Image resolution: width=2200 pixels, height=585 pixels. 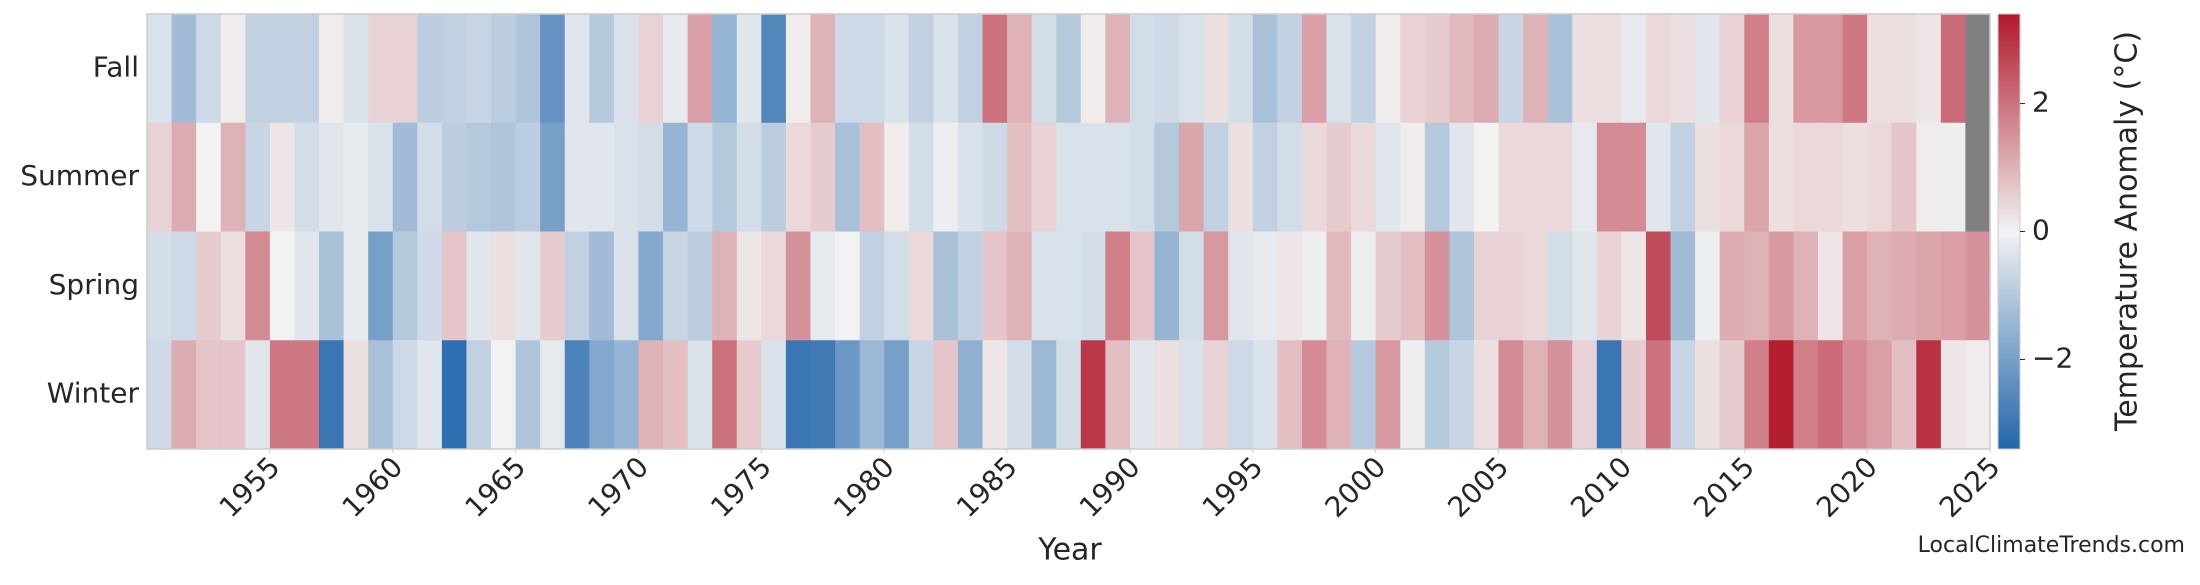 I want to click on x-tick-label: 1965, so click(x=495, y=487).